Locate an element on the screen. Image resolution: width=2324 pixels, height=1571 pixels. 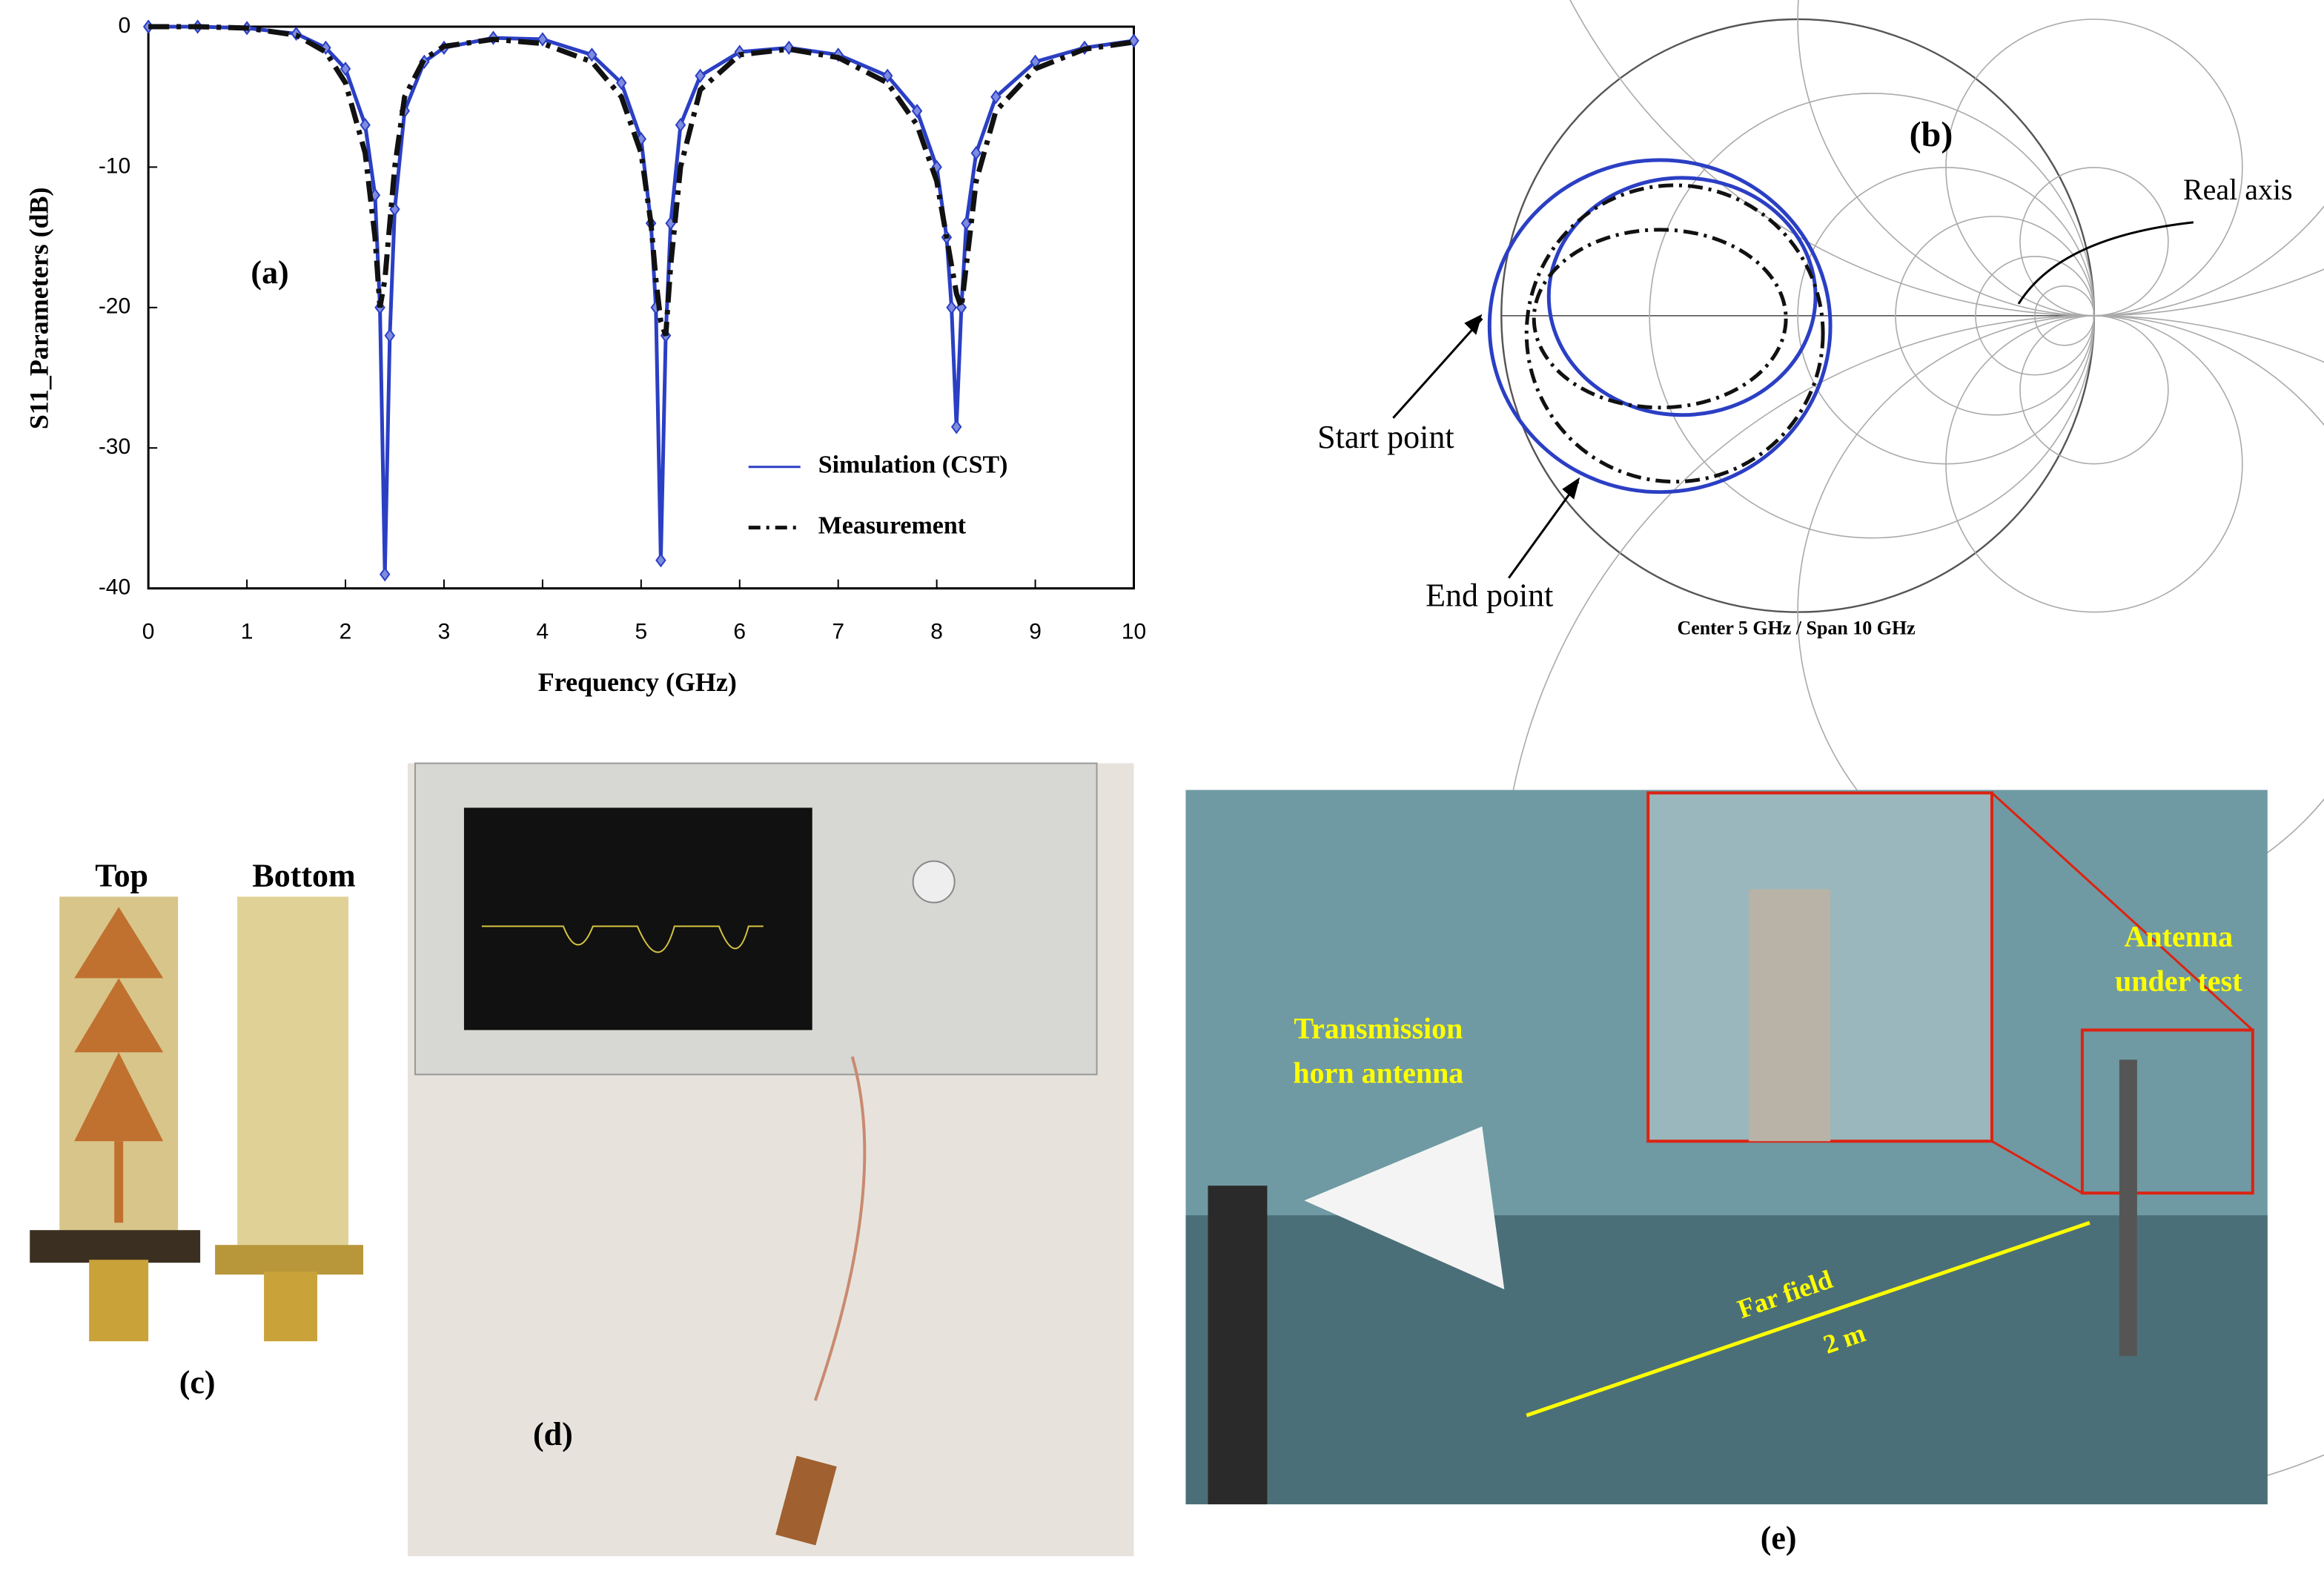
annotation: Start point is located at coordinates (1385, 437).